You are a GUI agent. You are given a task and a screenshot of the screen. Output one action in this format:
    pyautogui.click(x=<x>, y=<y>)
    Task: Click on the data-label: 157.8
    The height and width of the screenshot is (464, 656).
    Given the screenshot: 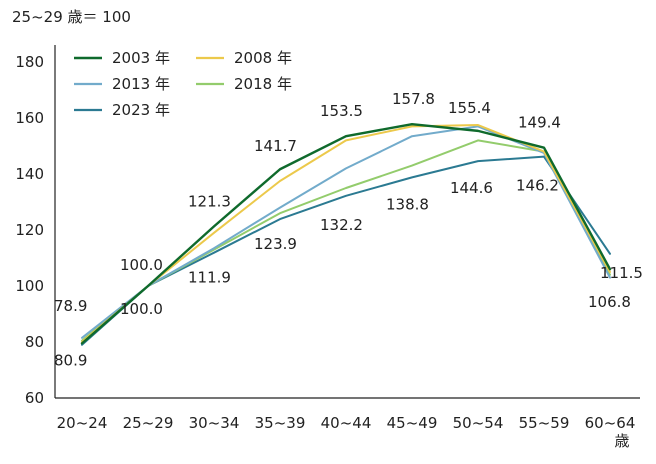 What is the action you would take?
    pyautogui.click(x=413, y=99)
    